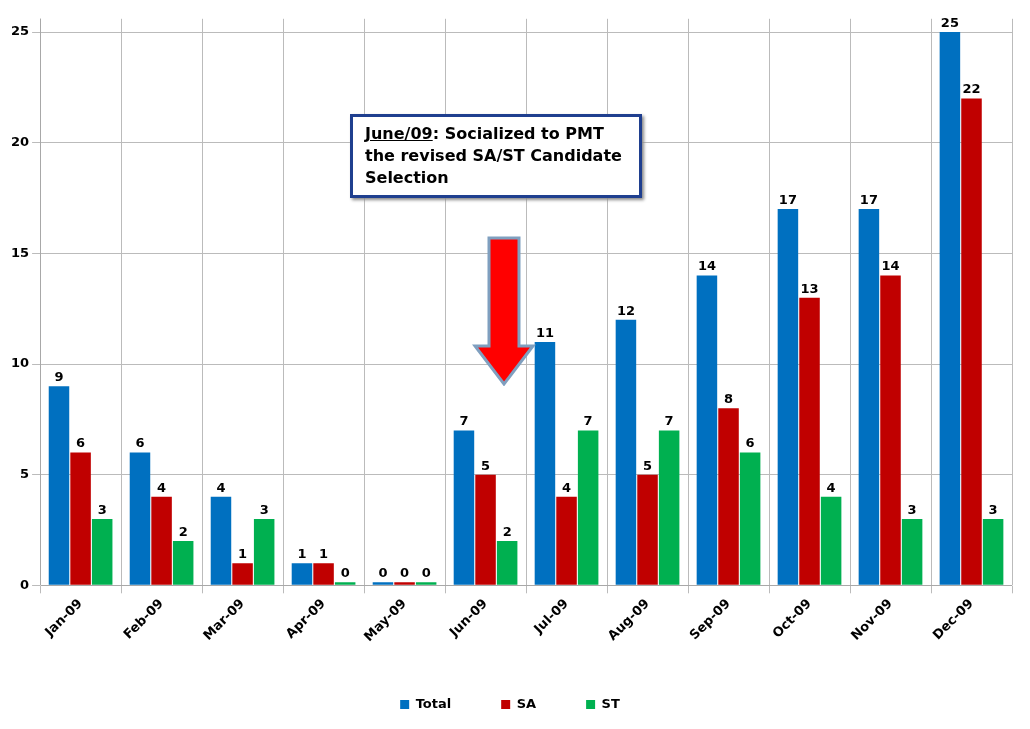 The width and height of the screenshot is (1030, 729). I want to click on data-label: 9, so click(59, 377).